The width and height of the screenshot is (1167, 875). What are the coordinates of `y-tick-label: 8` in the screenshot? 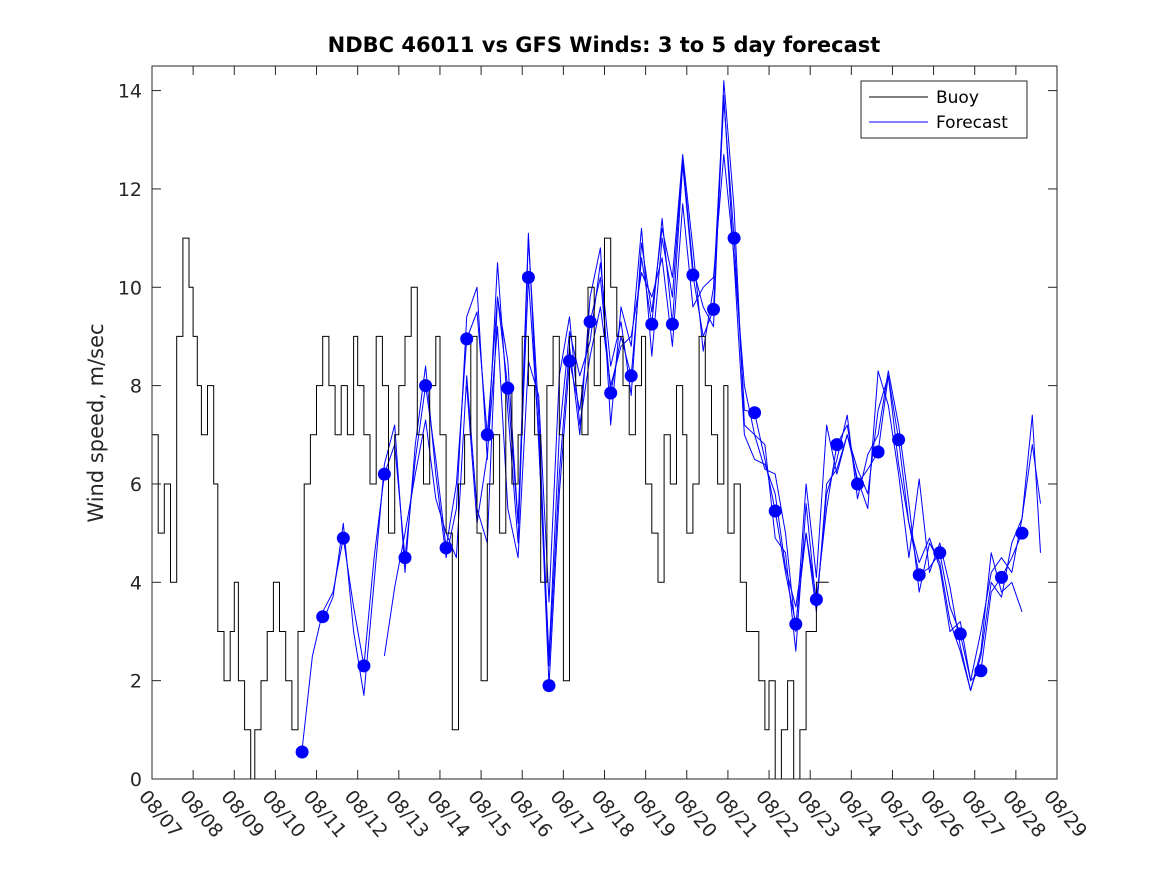 It's located at (136, 387).